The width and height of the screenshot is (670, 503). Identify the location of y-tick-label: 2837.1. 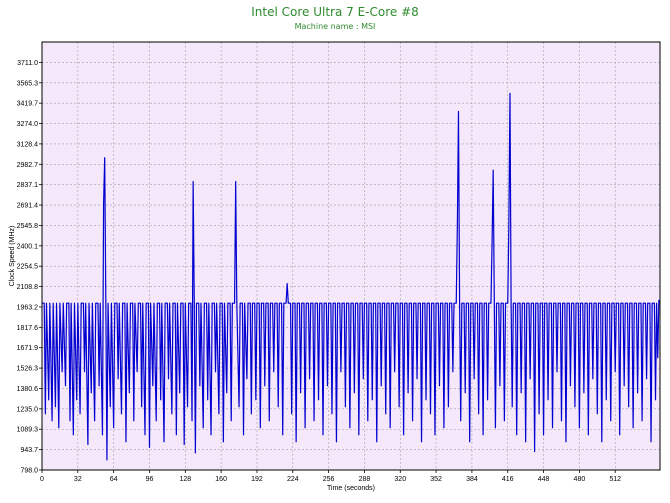
(28, 185).